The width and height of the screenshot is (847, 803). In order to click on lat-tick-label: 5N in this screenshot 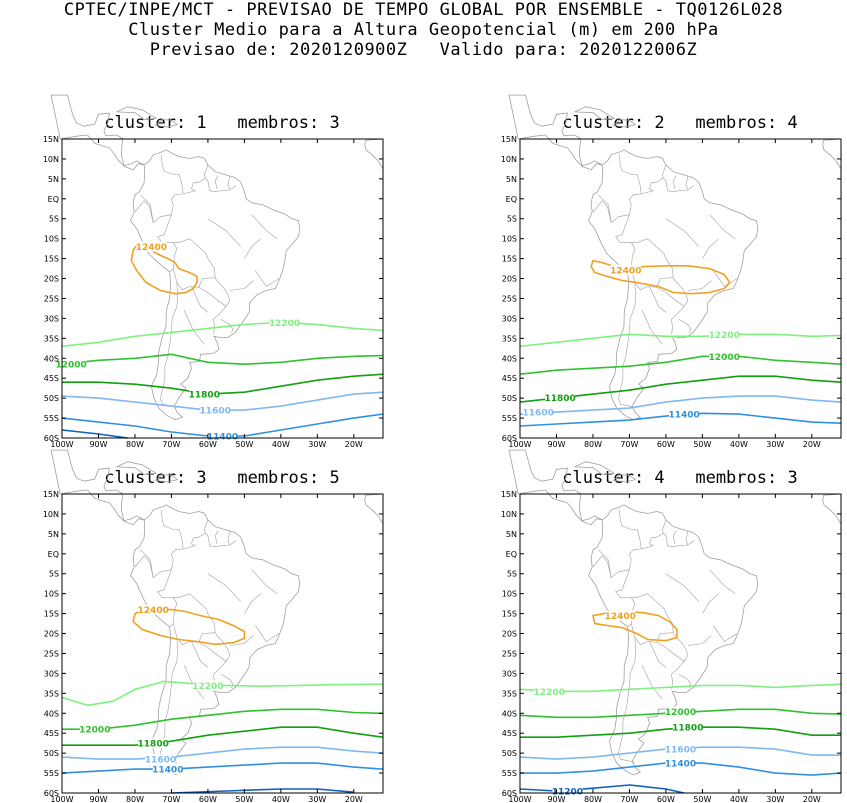, I will do `click(53, 179)`.